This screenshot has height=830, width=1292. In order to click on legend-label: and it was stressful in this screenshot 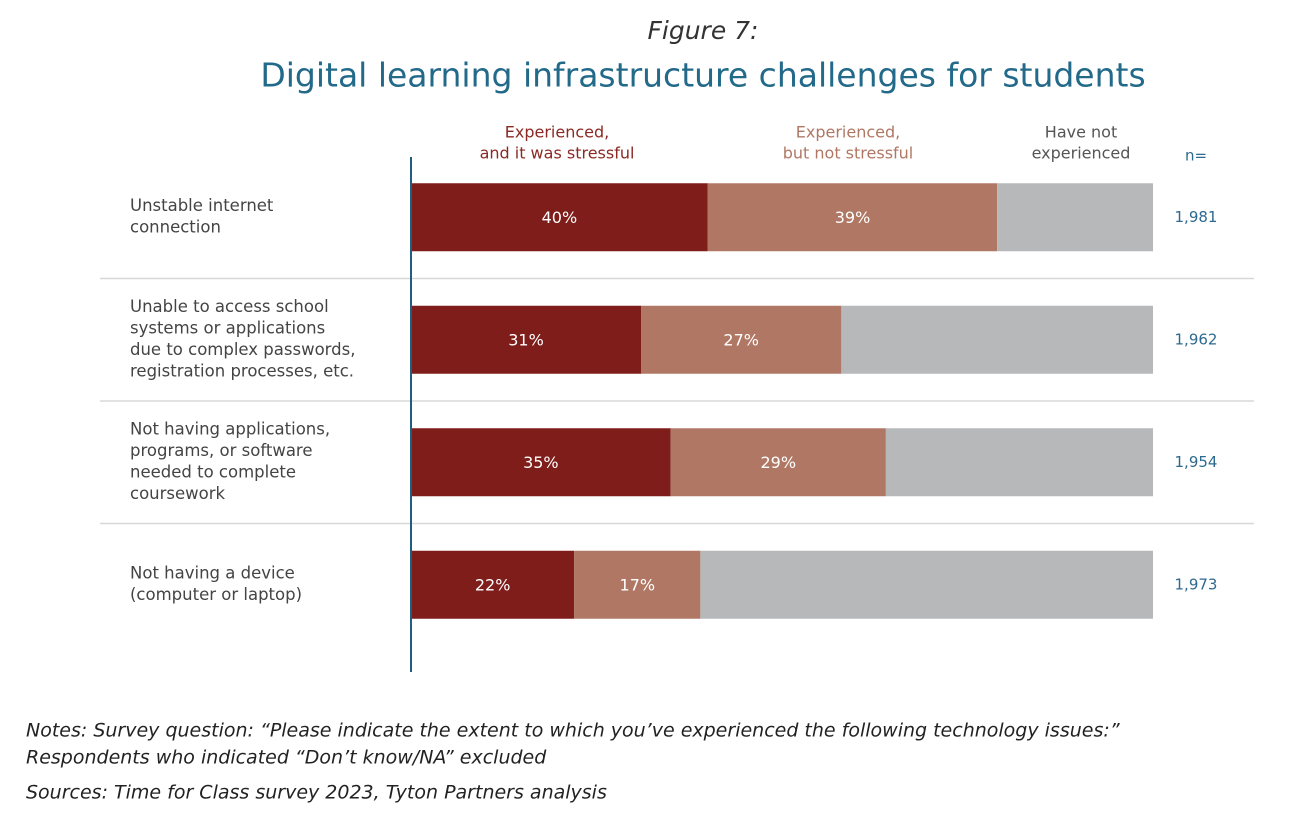, I will do `click(557, 153)`.